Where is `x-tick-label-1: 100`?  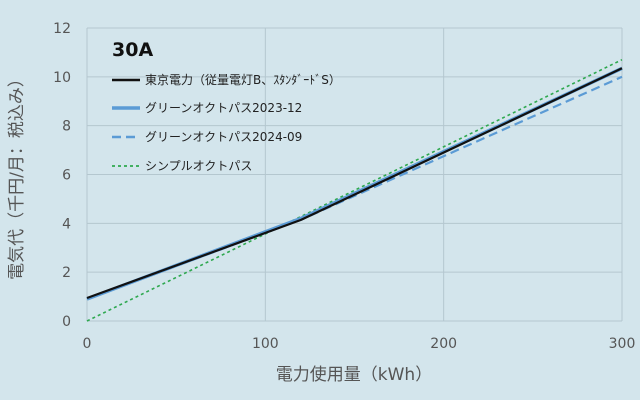 x-tick-label-1: 100 is located at coordinates (265, 344).